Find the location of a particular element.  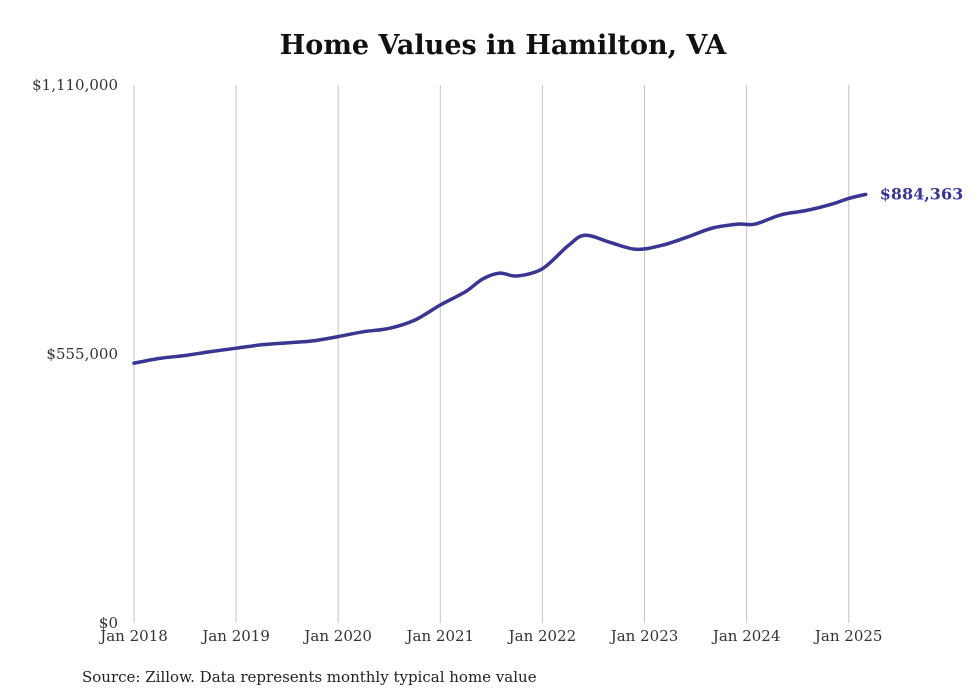

y-tick-label: $0 is located at coordinates (108, 623).